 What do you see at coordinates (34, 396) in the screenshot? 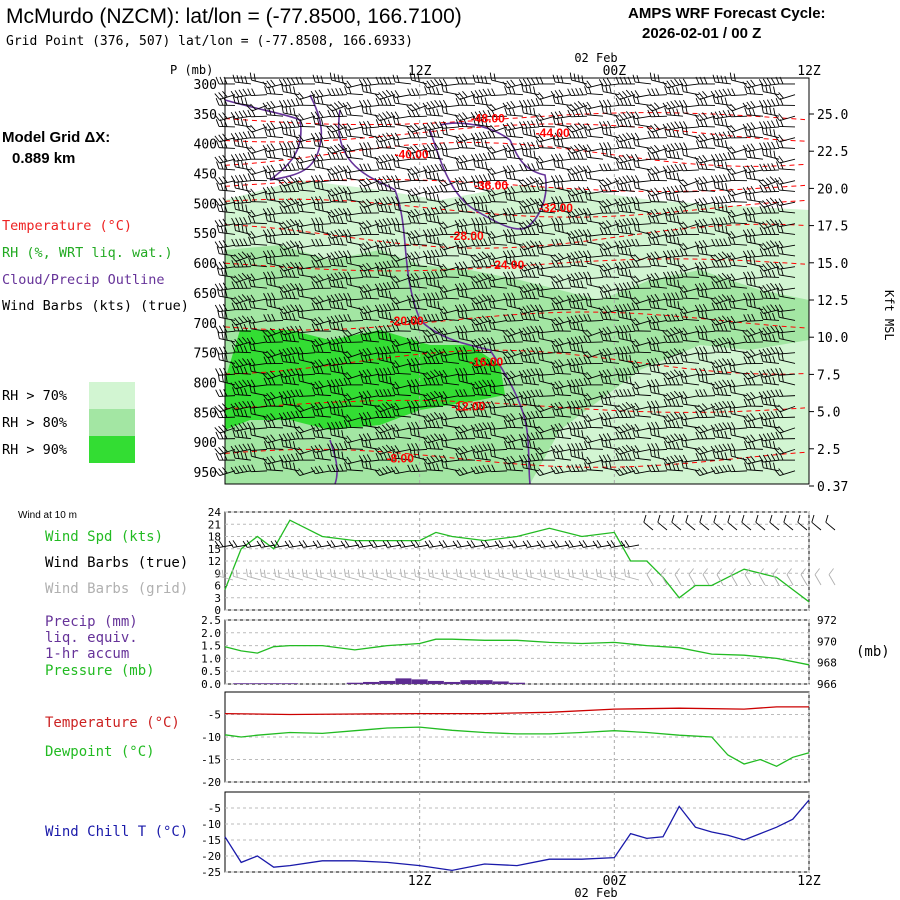
I see `rh70-label: RH > 70%` at bounding box center [34, 396].